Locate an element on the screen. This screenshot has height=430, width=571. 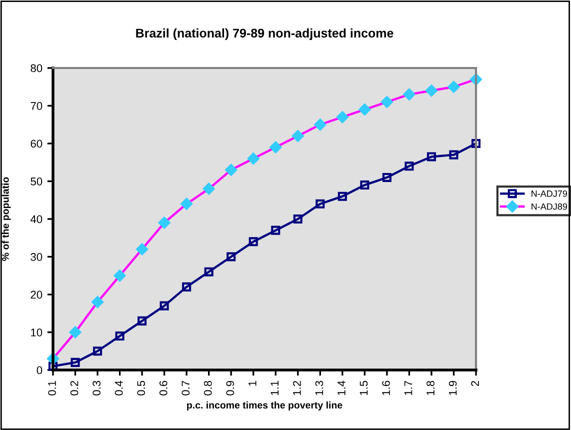
x-tick-label: 0.1 is located at coordinates (52, 388).